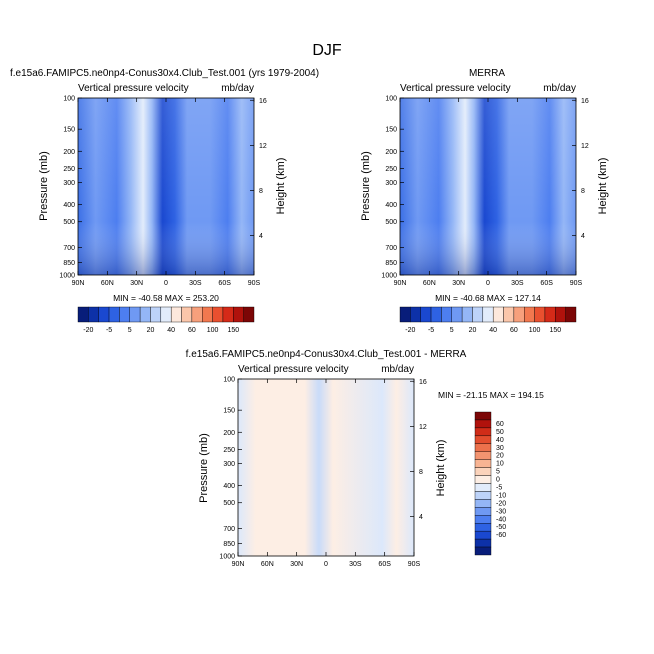 Image resolution: width=654 pixels, height=654 pixels. What do you see at coordinates (204, 468) in the screenshot?
I see `panel-diff-ylabel: Pressure (mb)` at bounding box center [204, 468].